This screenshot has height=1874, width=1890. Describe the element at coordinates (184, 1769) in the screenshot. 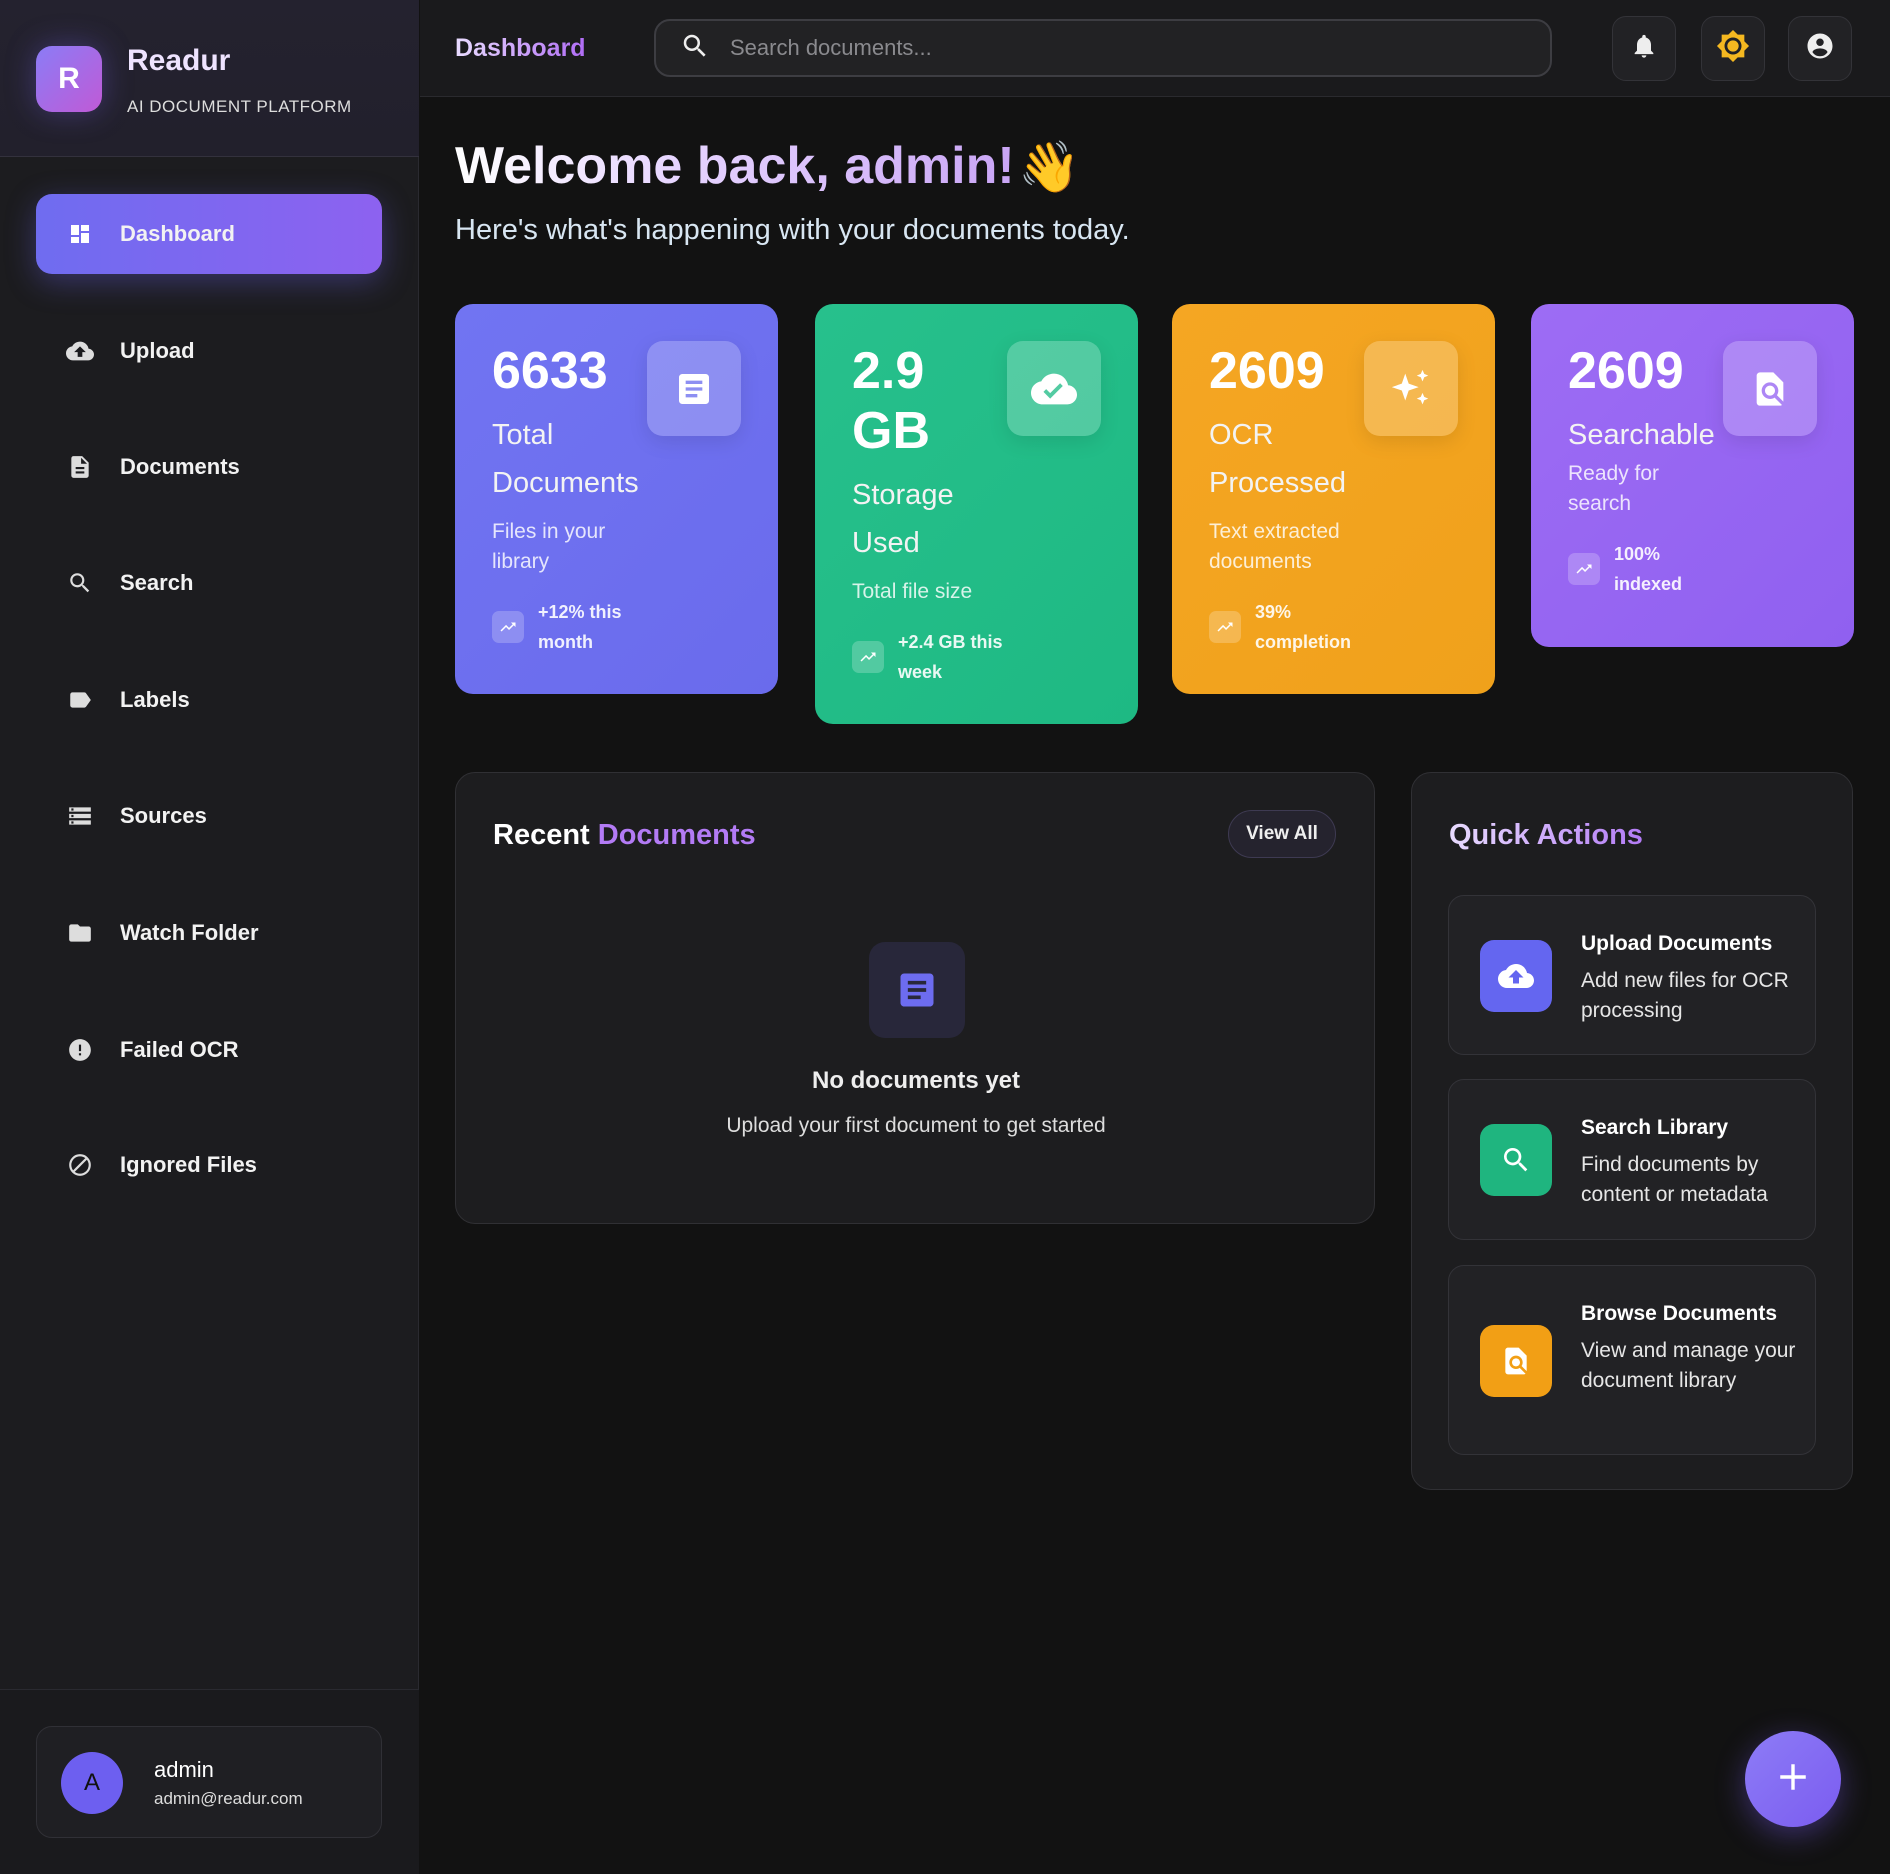

I see `user-name: admin` at that location.